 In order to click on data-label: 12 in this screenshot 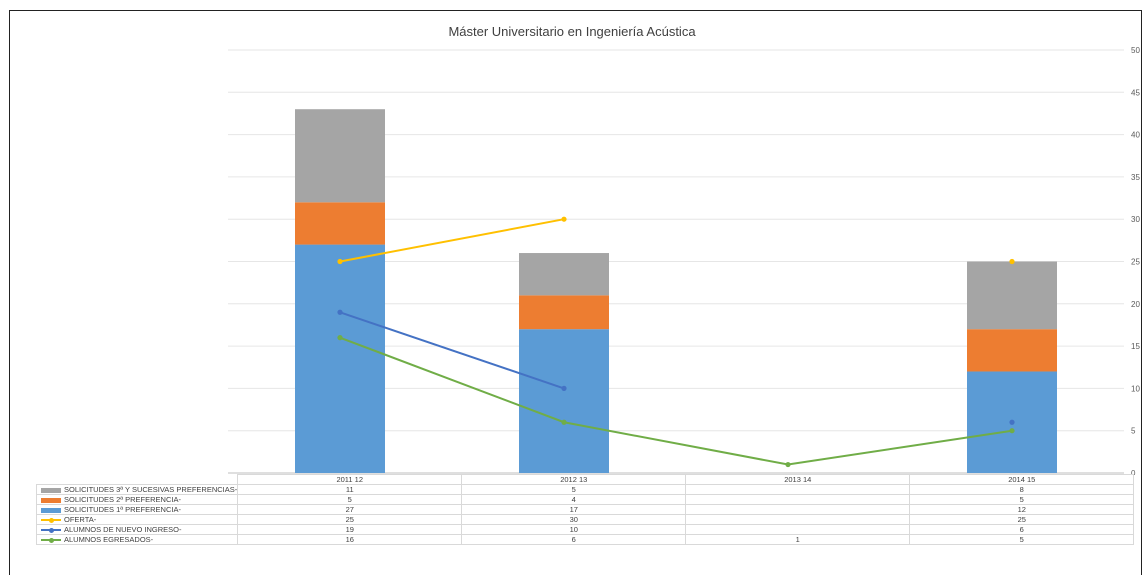, I will do `click(1022, 509)`.